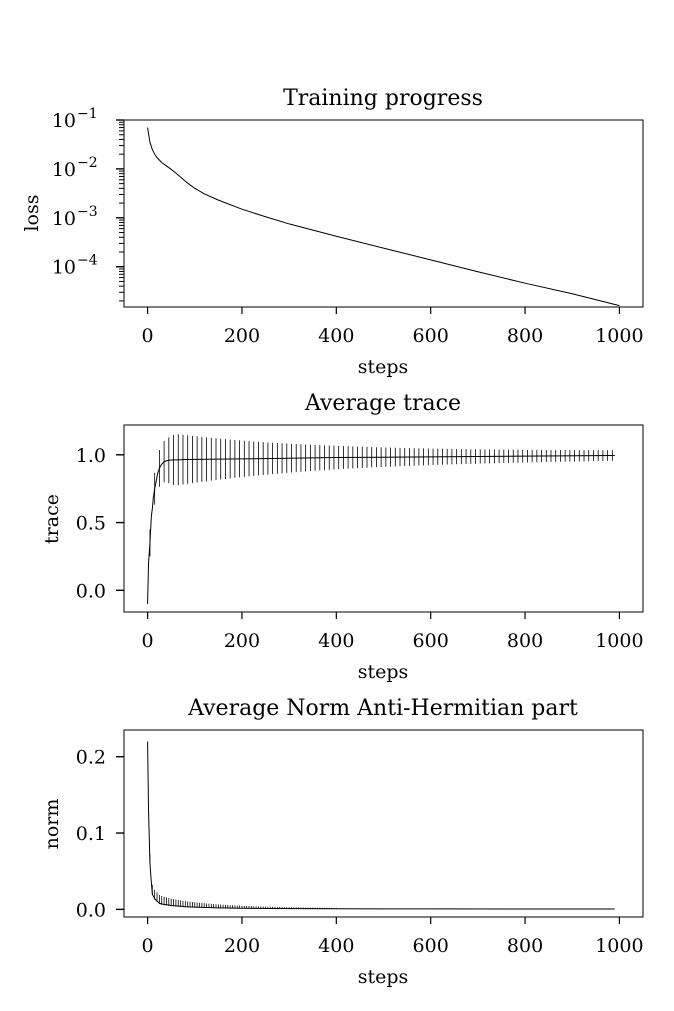 This screenshot has width=674, height=1011. I want to click on y-tick-exponent: −1, so click(87, 114).